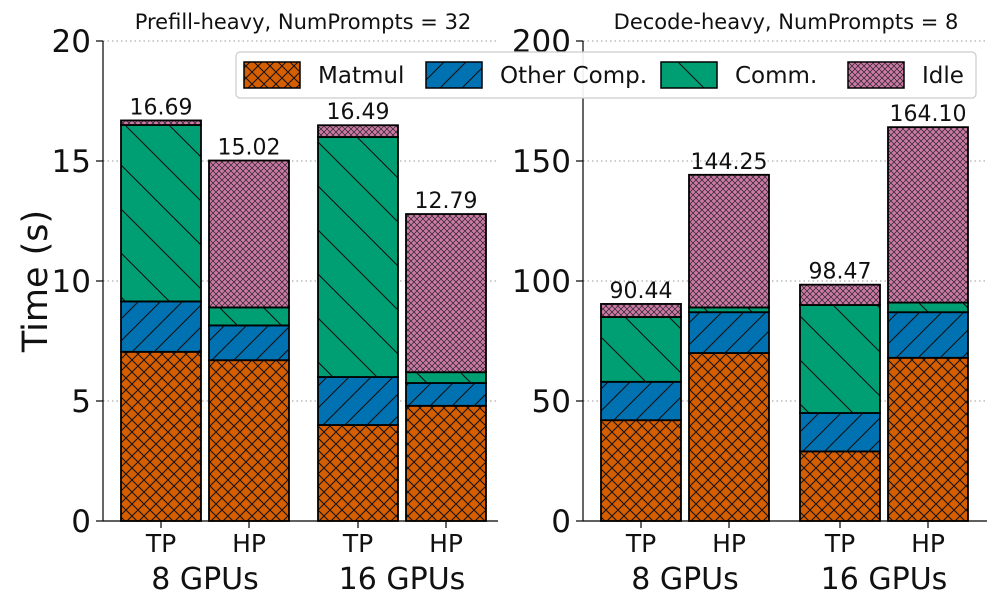 The width and height of the screenshot is (997, 608). I want to click on panel-title: Prefill-heavy, NumPrompts = 32, so click(303, 22).